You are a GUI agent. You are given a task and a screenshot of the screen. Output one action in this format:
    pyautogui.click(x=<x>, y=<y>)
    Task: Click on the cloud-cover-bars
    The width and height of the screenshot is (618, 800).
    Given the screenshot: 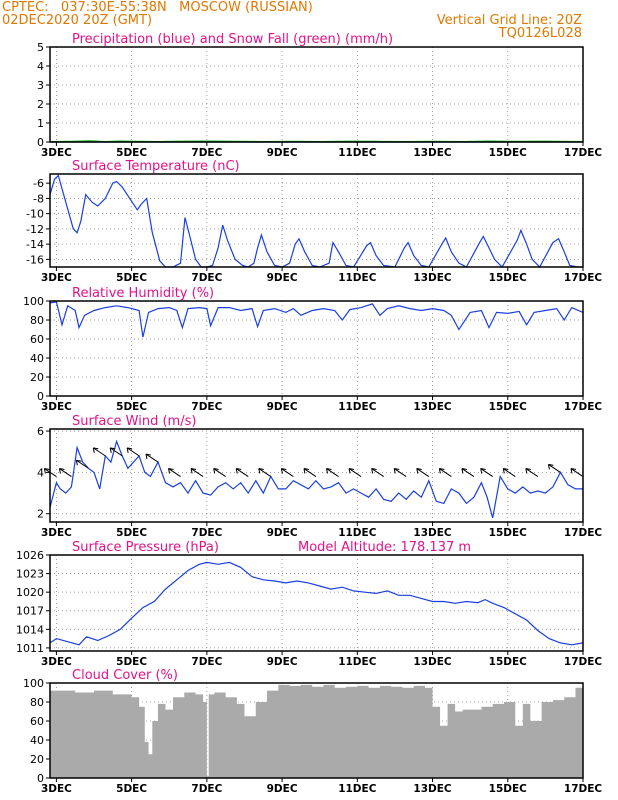 What is the action you would take?
    pyautogui.click(x=316, y=731)
    